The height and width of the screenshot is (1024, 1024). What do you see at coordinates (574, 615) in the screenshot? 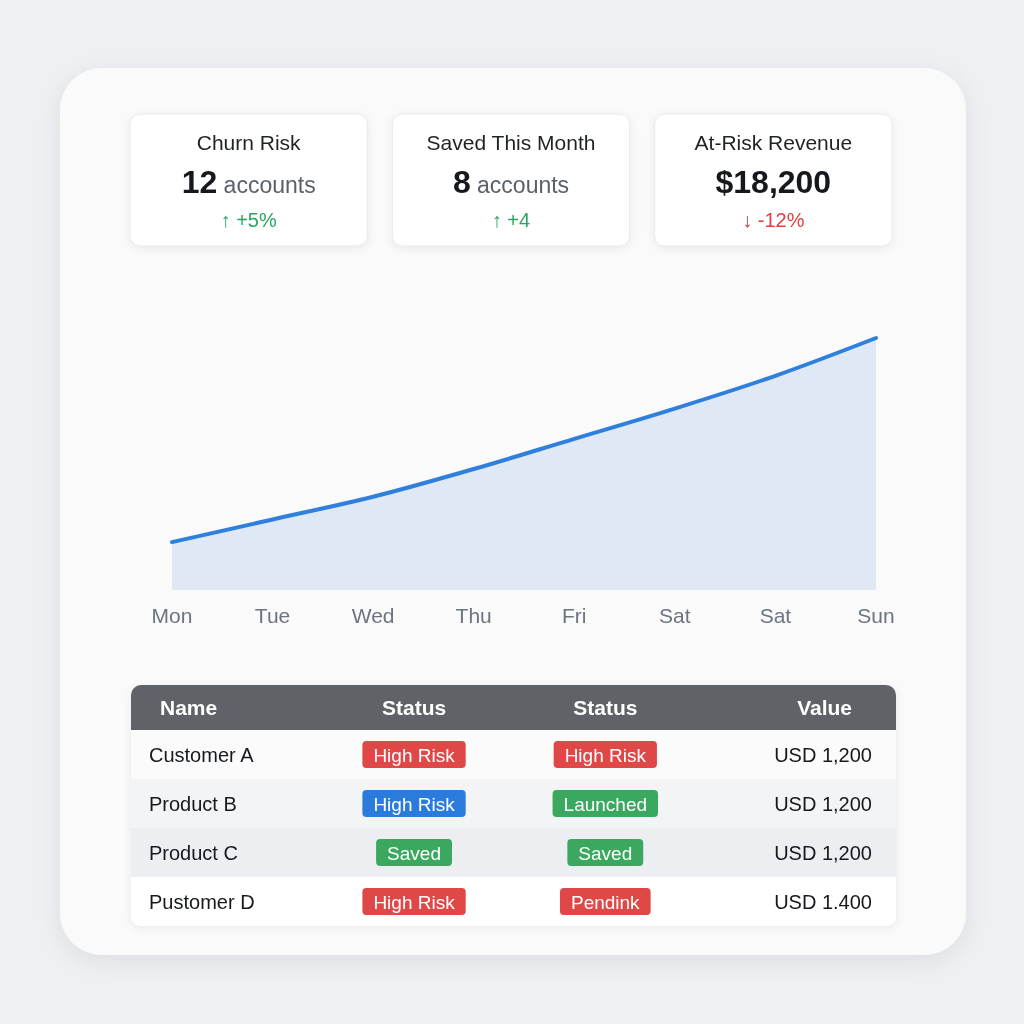
I see `x-tick-label: Fri` at bounding box center [574, 615].